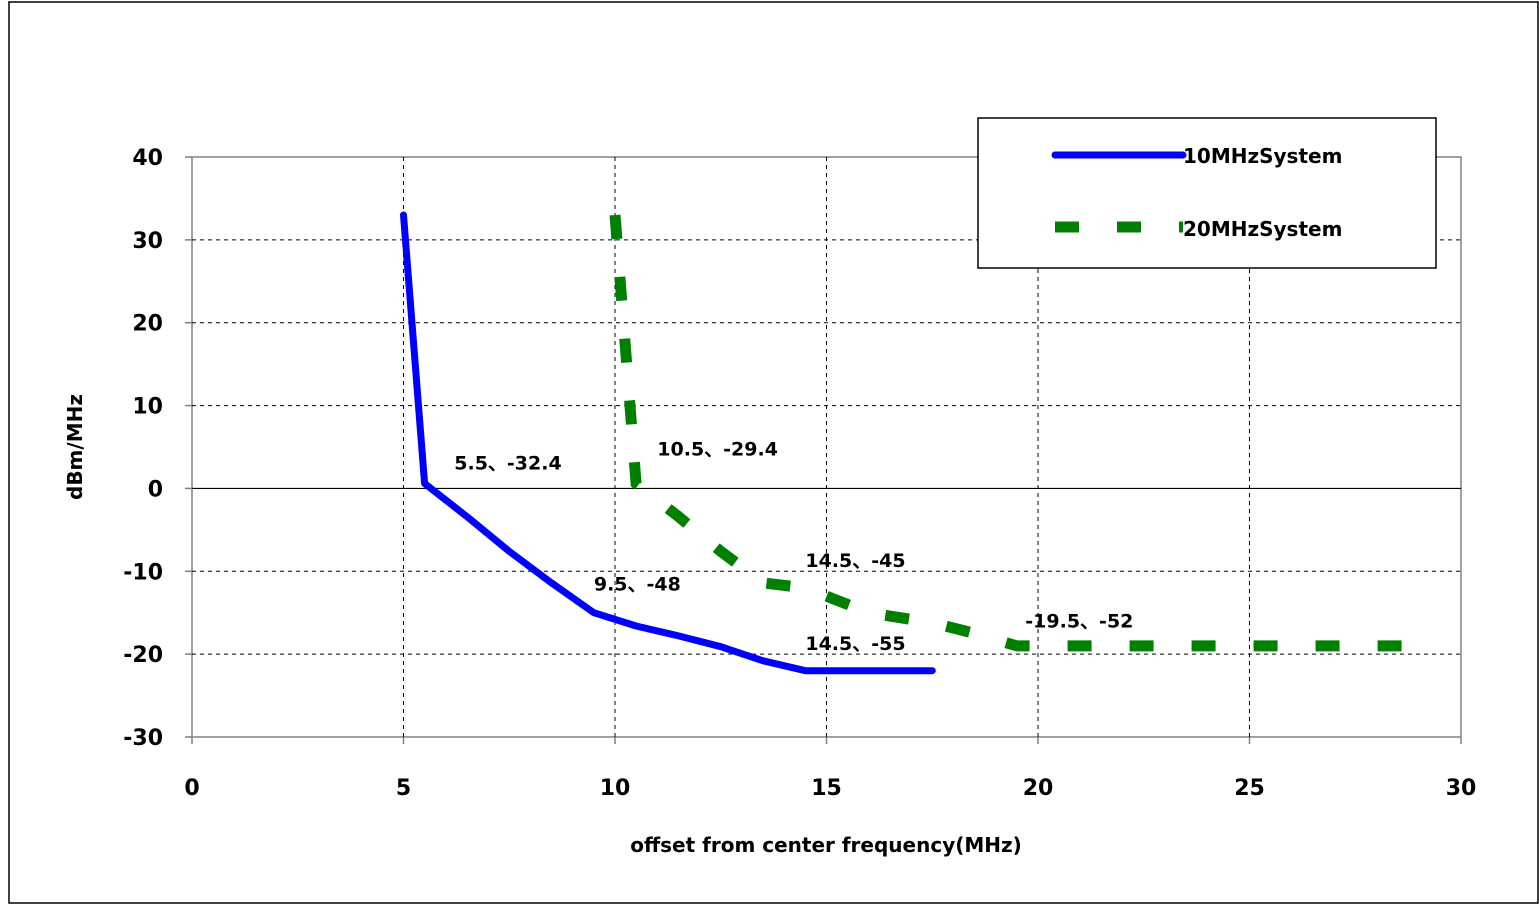 The height and width of the screenshot is (908, 1539). Describe the element at coordinates (147, 241) in the screenshot. I see `y-tick-label: 30` at that location.